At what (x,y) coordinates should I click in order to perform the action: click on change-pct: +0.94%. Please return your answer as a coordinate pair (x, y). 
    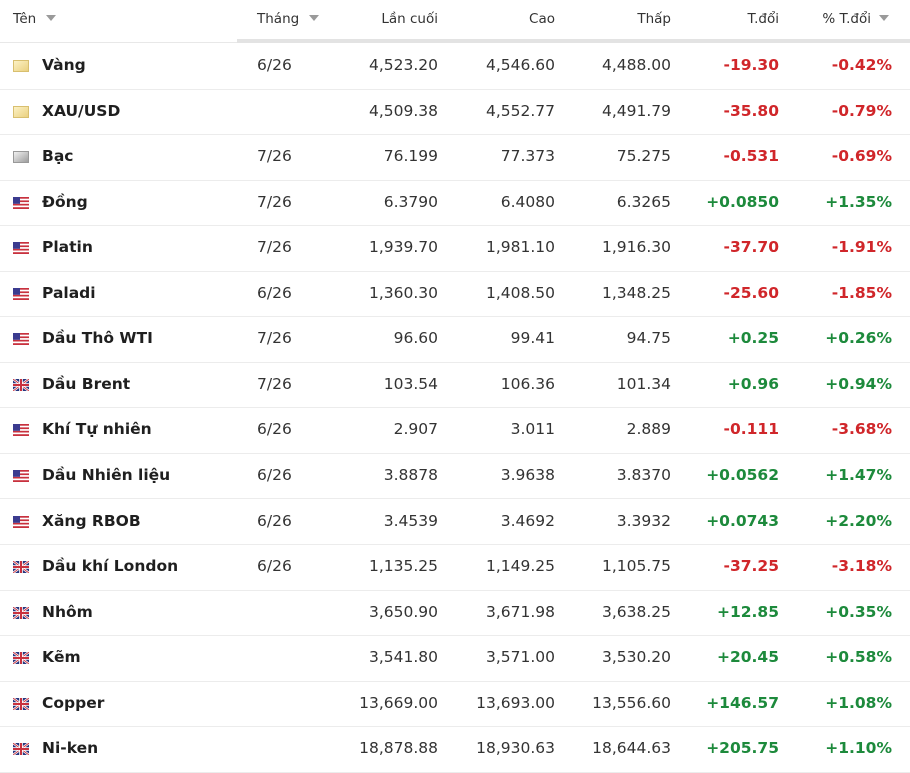
    Looking at the image, I should click on (858, 383).